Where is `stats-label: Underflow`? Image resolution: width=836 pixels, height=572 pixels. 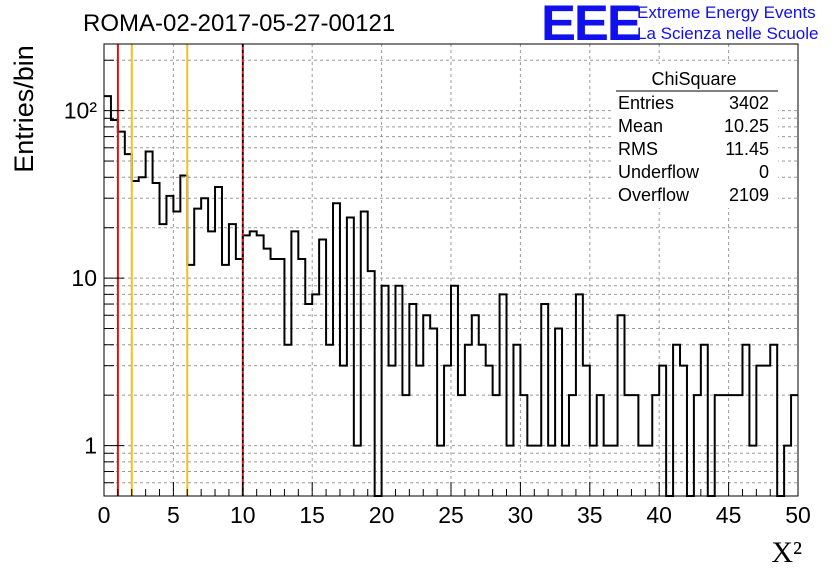
stats-label: Underflow is located at coordinates (659, 172).